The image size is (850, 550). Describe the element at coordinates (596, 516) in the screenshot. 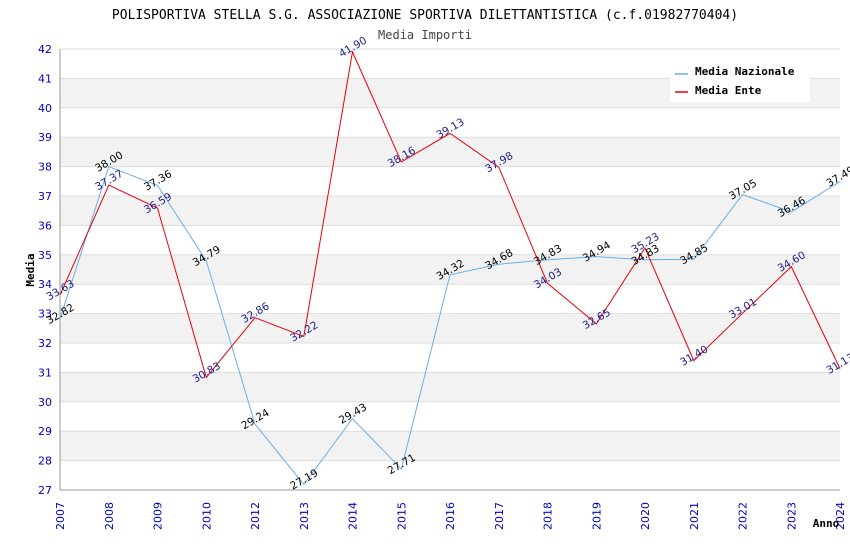

I see `x-tick-label: 2019` at that location.